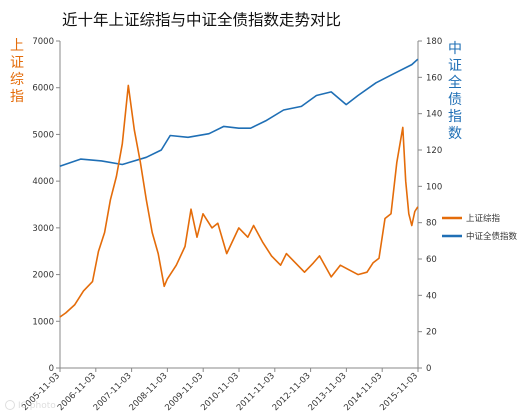 The image size is (531, 413). What do you see at coordinates (37, 406) in the screenshot?
I see `watermark-text: IC photo` at bounding box center [37, 406].